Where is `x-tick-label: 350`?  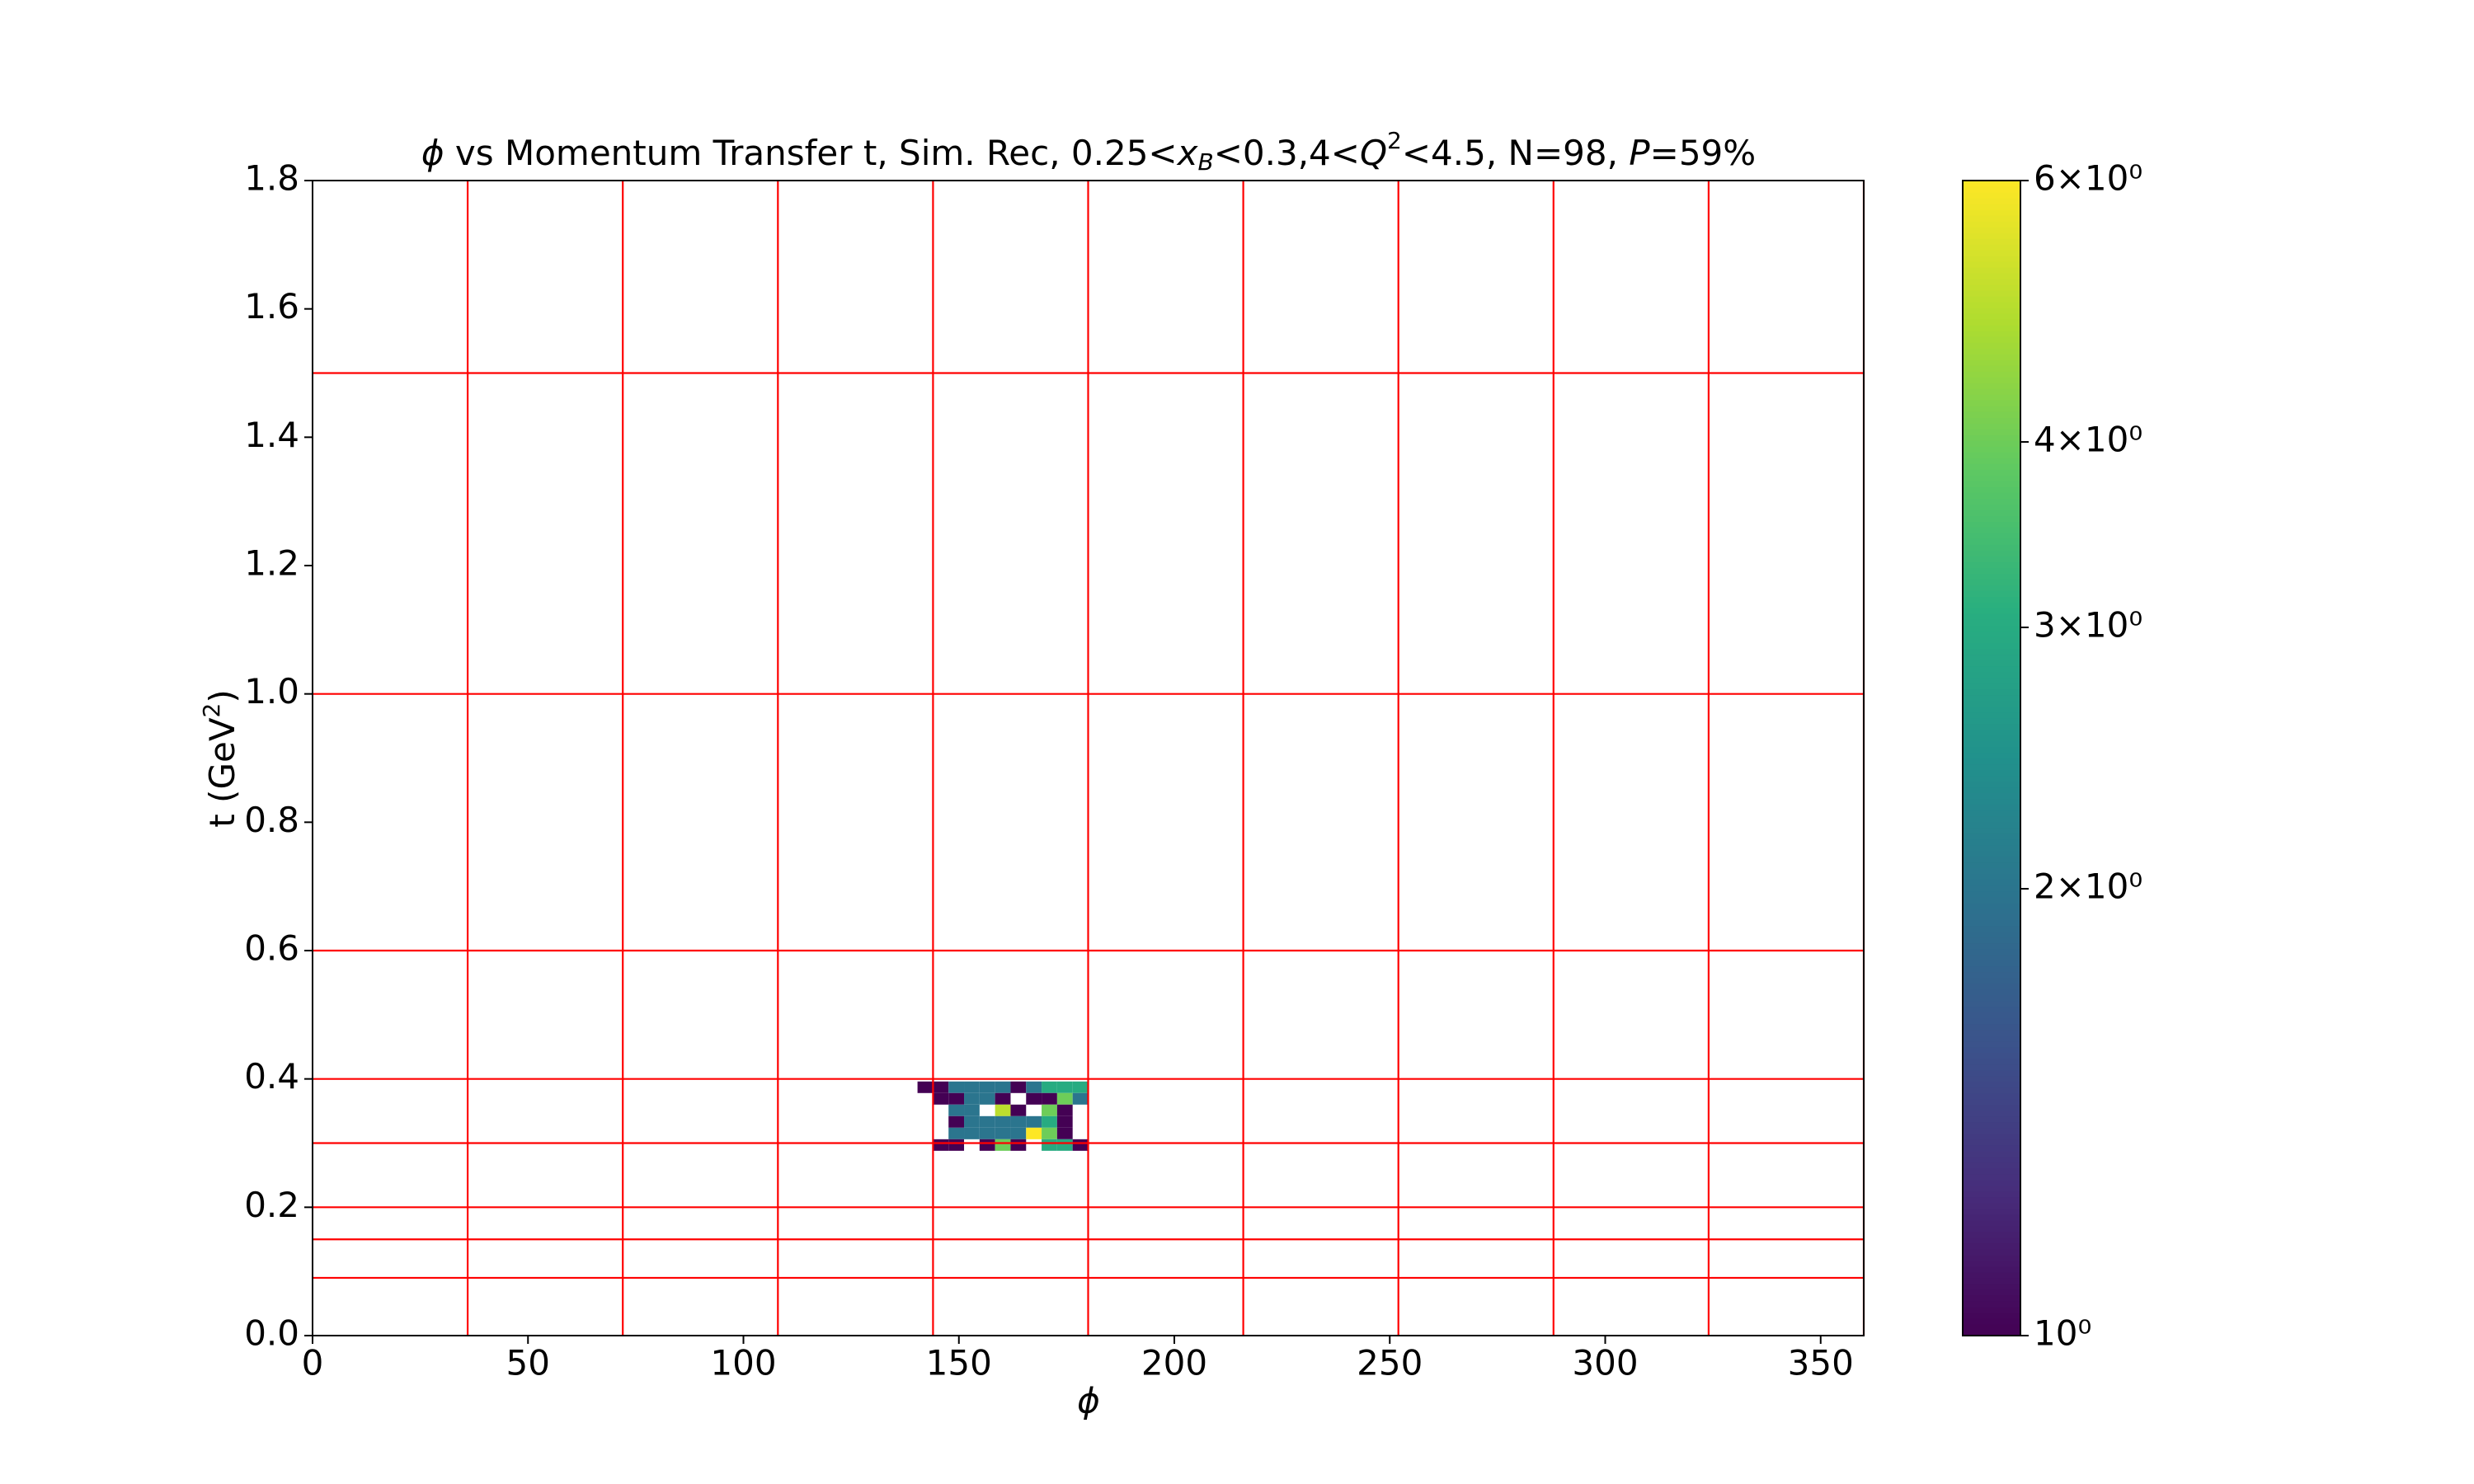 x-tick-label: 350 is located at coordinates (1821, 1363).